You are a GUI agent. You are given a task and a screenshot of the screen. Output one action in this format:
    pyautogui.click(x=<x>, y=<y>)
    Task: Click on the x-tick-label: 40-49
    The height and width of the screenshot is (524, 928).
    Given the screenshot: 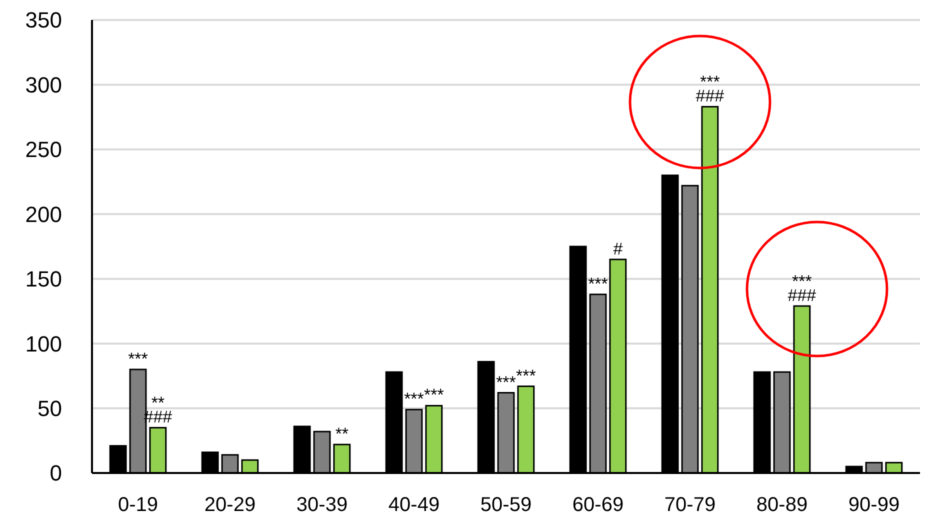 What is the action you would take?
    pyautogui.click(x=414, y=505)
    